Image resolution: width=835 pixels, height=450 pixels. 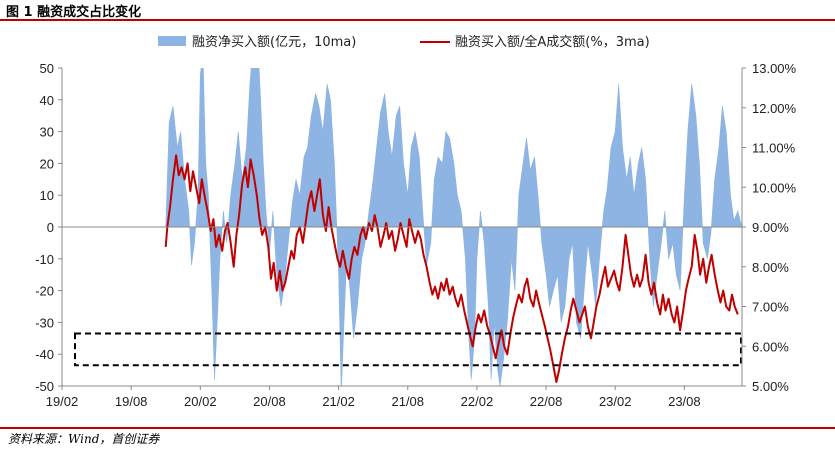 I want to click on left-tick-label: -30, so click(x=44, y=322).